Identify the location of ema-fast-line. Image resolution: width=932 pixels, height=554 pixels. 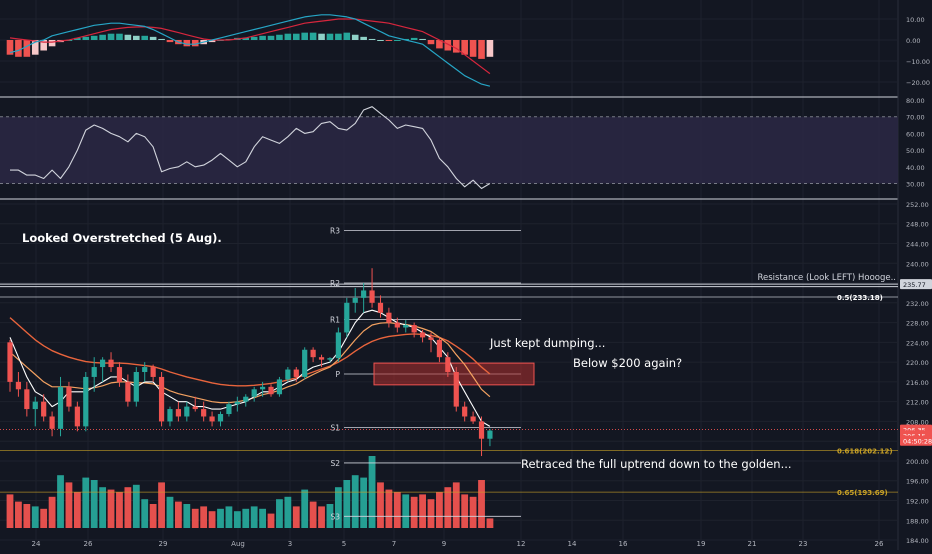
(250, 368).